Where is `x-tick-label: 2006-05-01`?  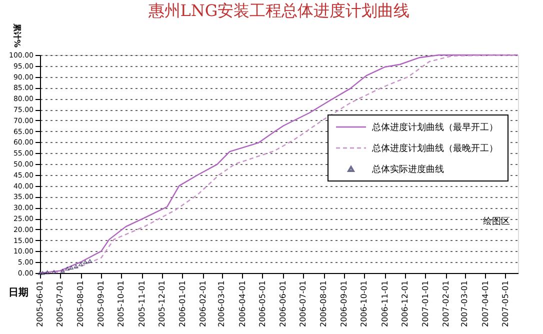
x-tick-label: 2006-05-01 is located at coordinates (262, 303).